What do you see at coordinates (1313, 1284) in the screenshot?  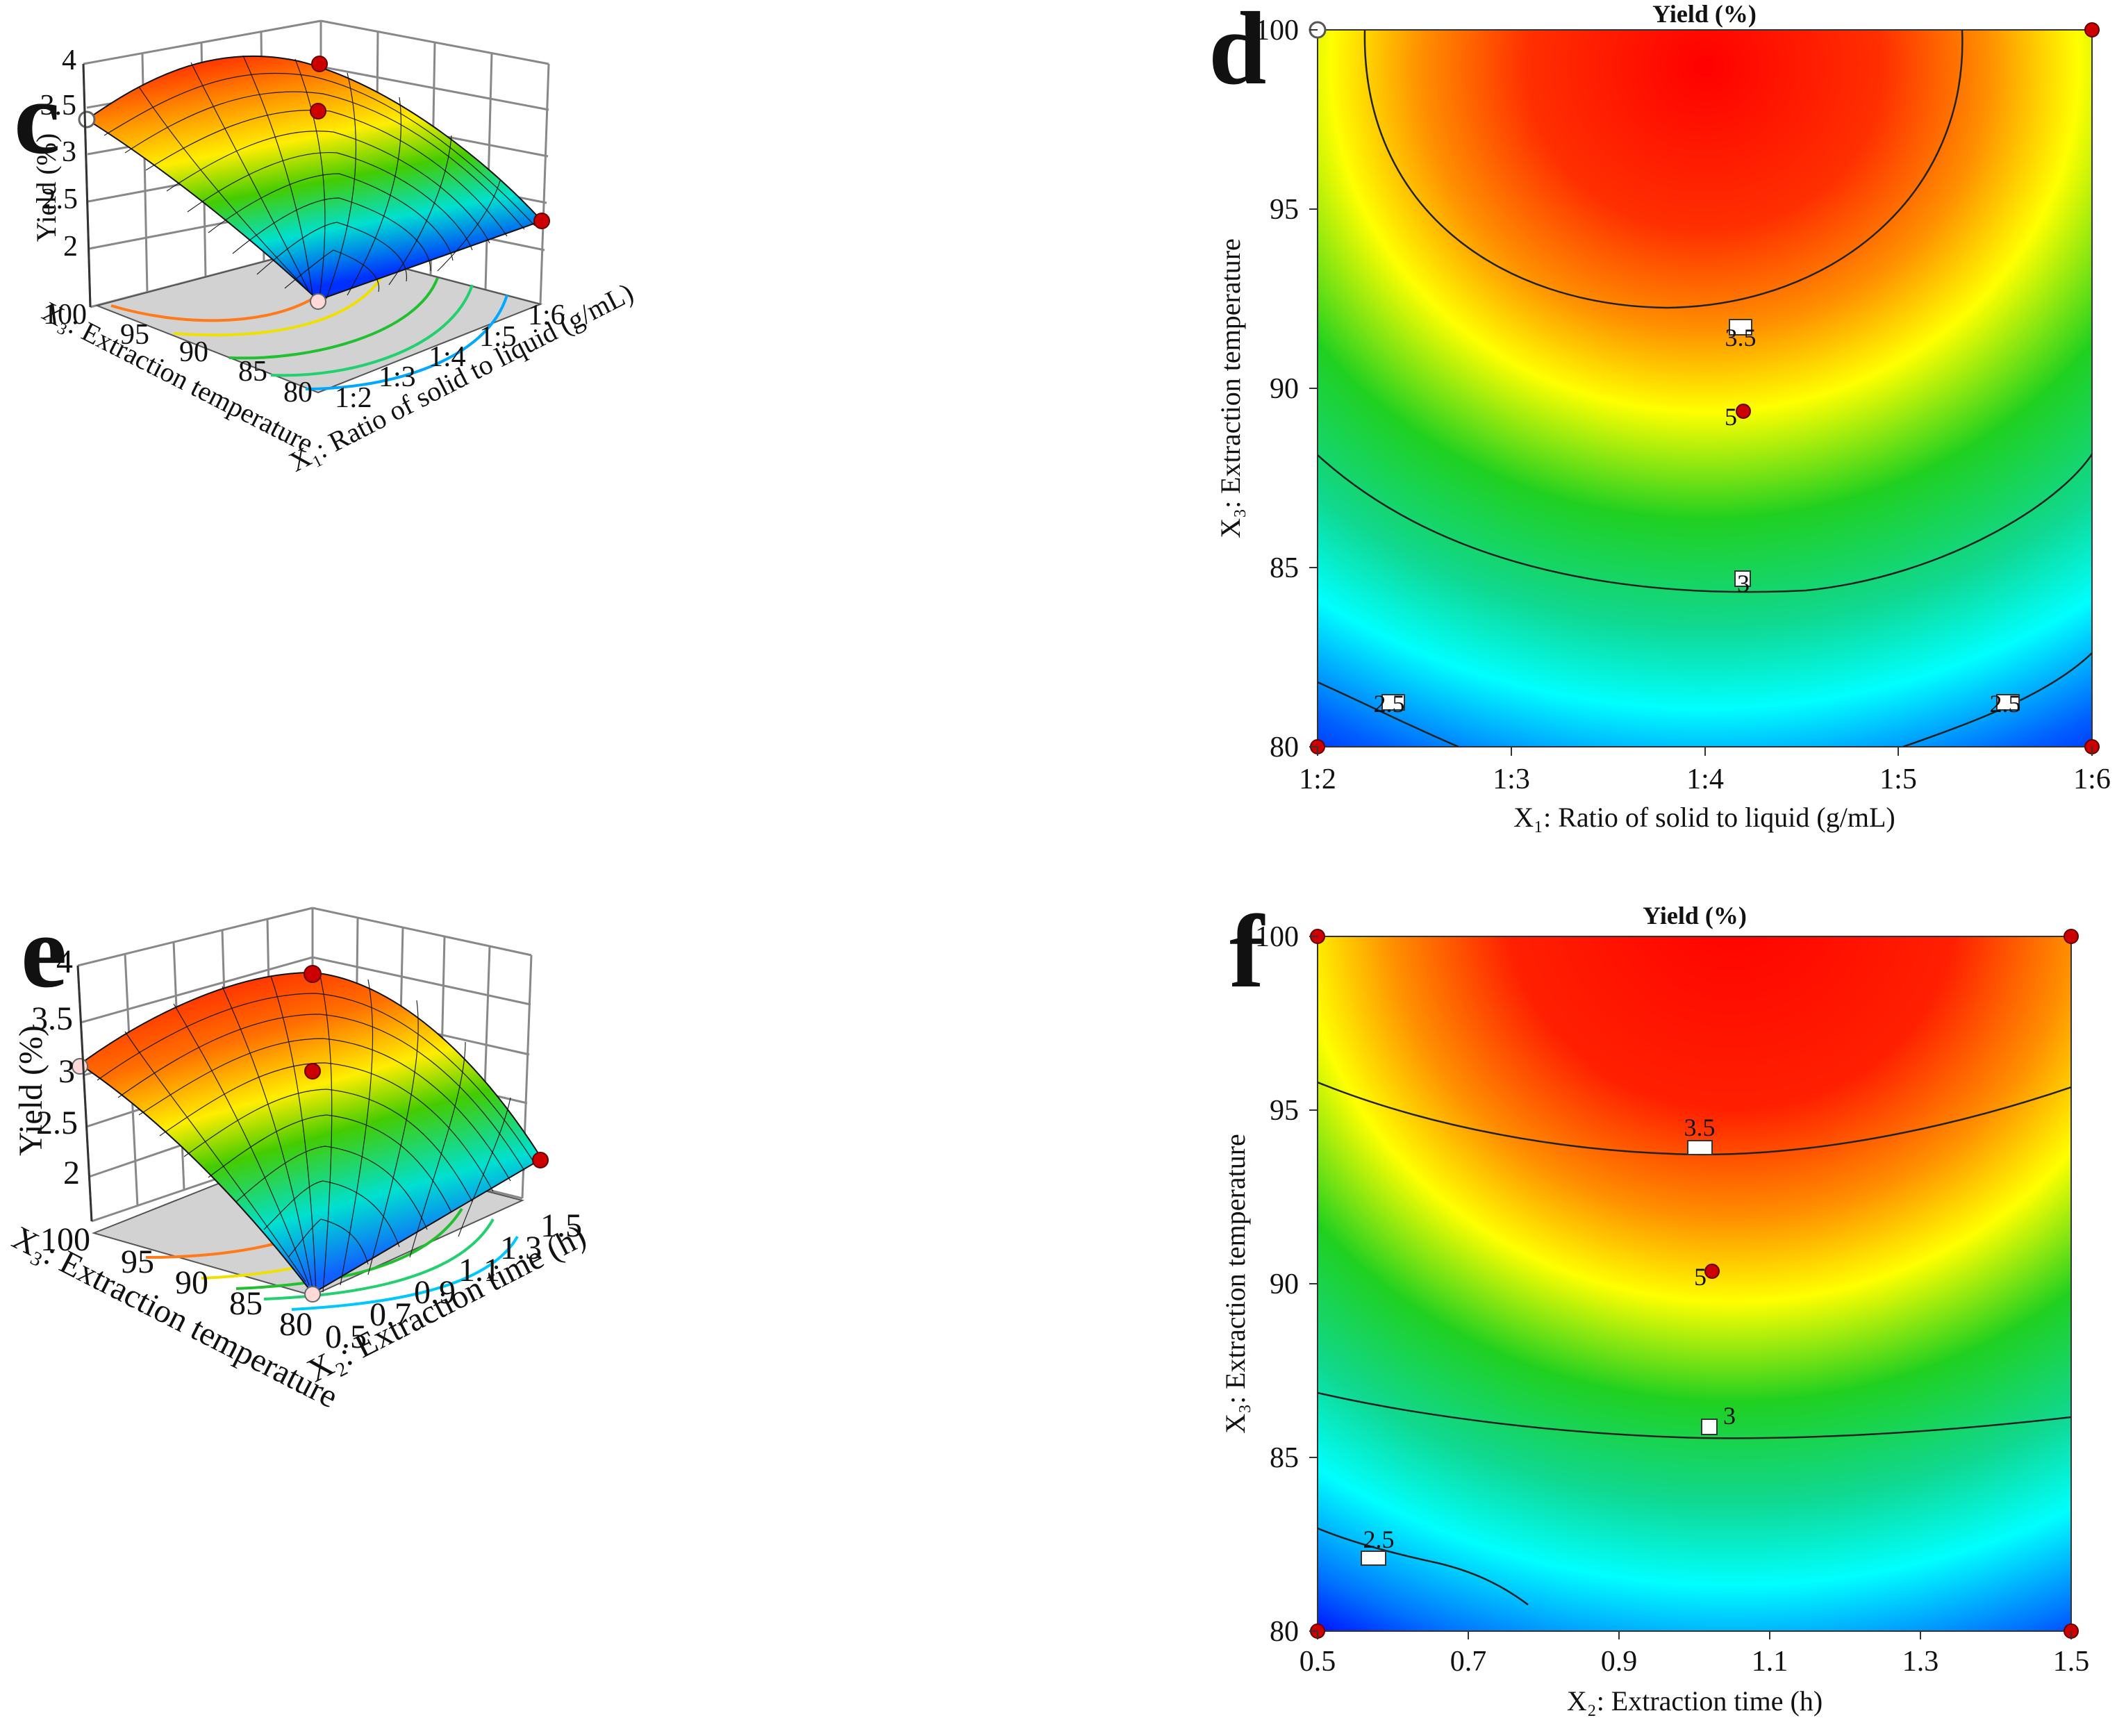 I see `y-axis` at bounding box center [1313, 1284].